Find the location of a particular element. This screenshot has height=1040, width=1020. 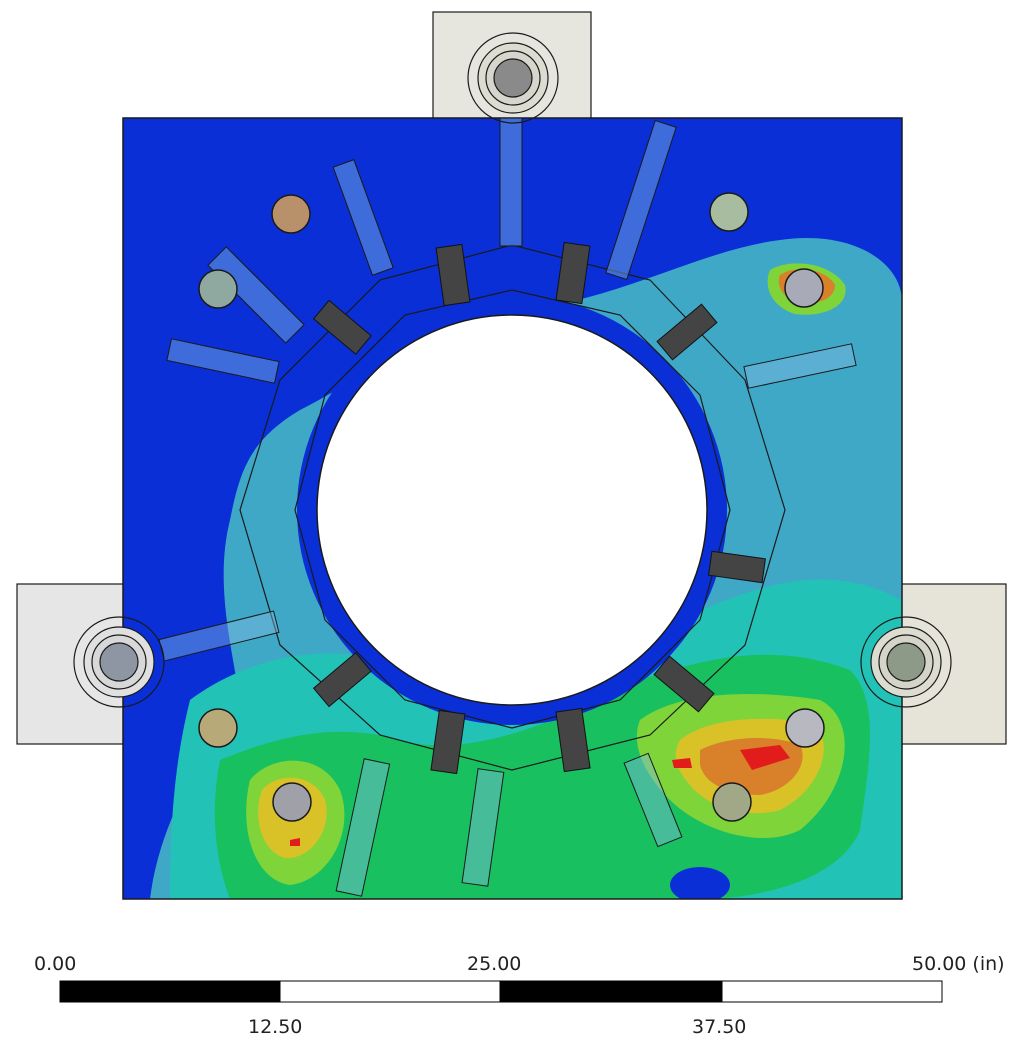

pin-left is located at coordinates (119, 662).